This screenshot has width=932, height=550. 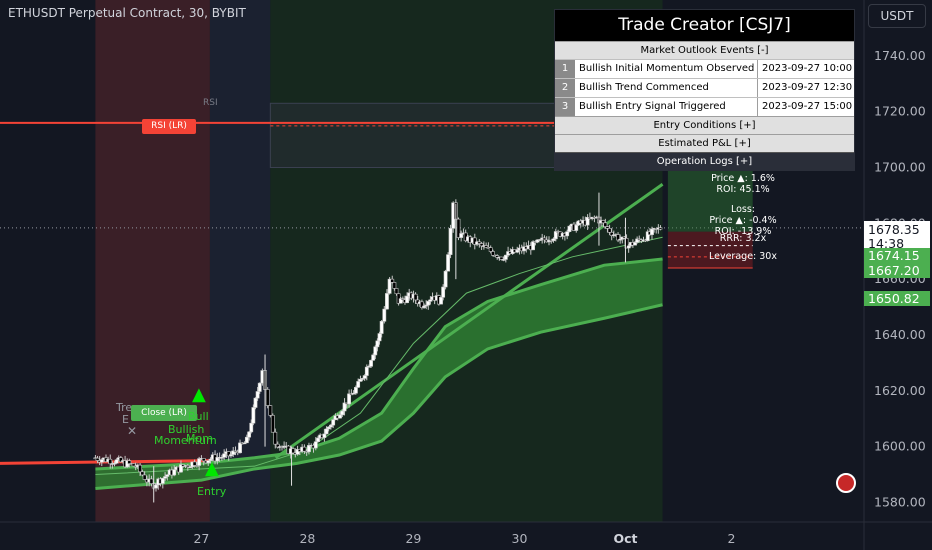 I want to click on estimated-pnl-toggle: Estimated P&L [+], so click(x=704, y=143).